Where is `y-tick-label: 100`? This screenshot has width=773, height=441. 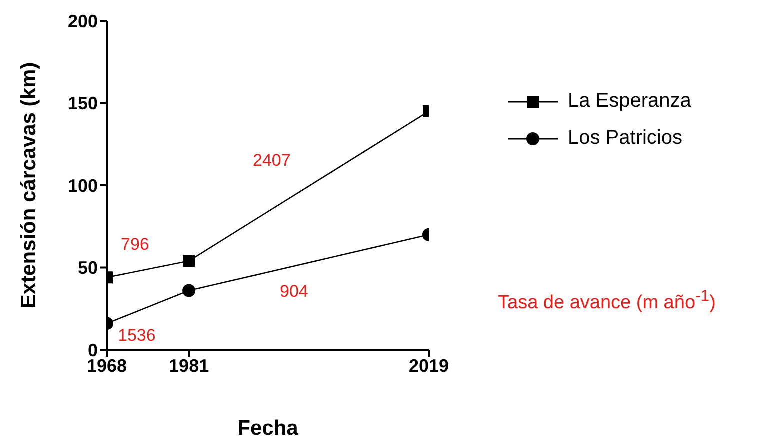 y-tick-label: 100 is located at coordinates (83, 186).